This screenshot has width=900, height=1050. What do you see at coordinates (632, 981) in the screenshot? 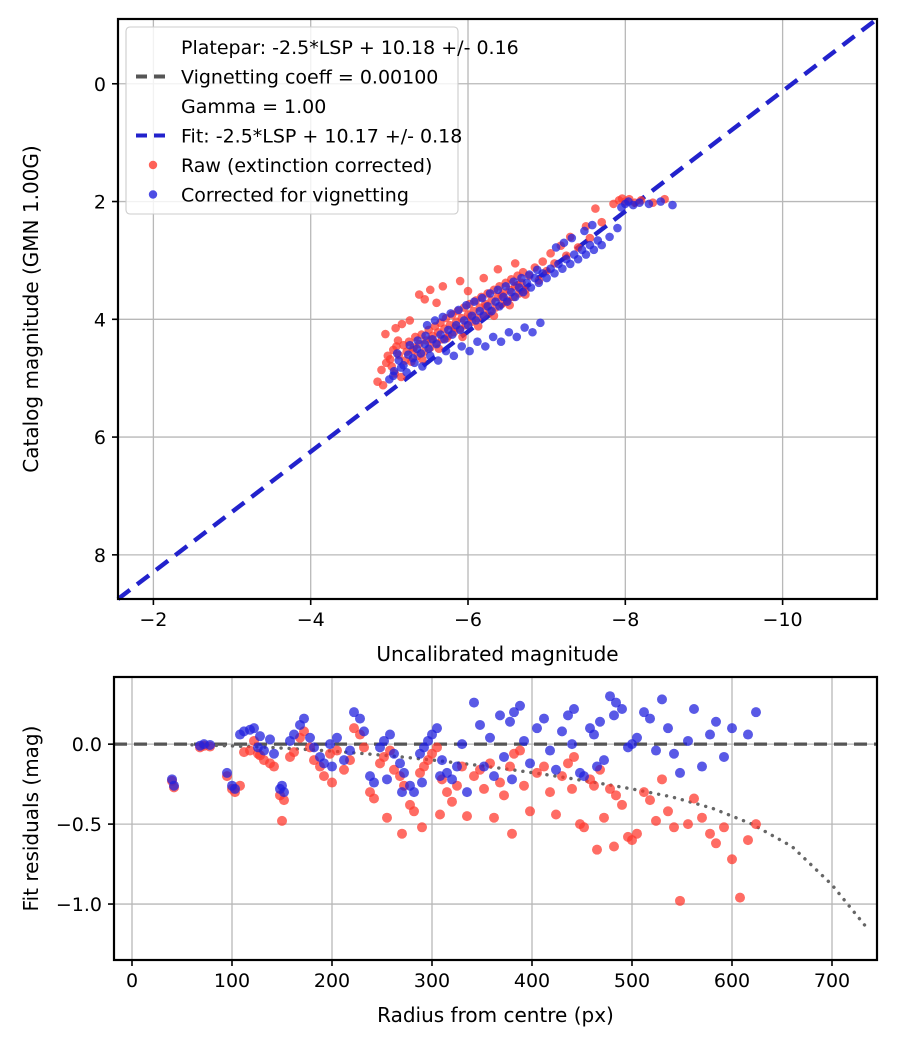
I see `xtick-label: 500` at bounding box center [632, 981].